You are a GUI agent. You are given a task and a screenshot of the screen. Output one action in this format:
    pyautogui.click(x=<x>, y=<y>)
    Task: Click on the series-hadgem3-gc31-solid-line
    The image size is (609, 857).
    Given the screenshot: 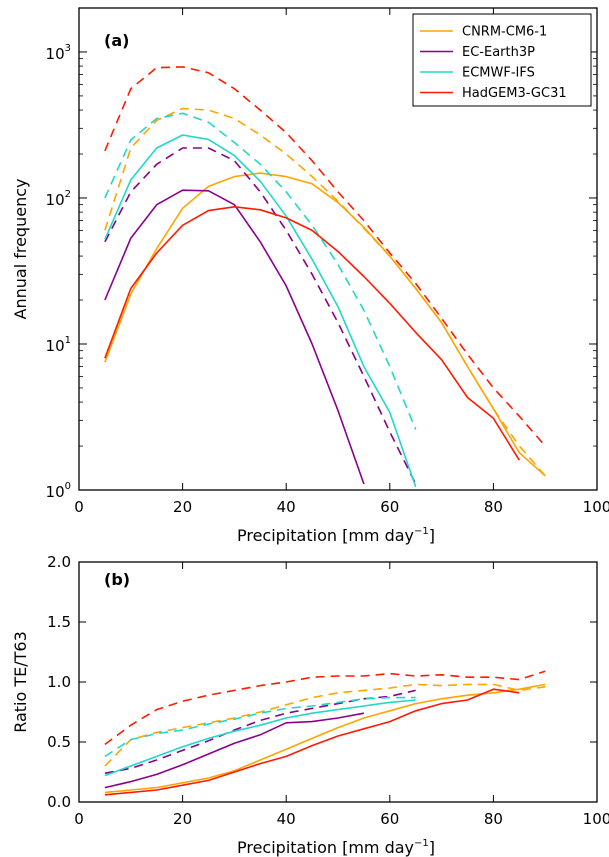 What is the action you would take?
    pyautogui.click(x=312, y=742)
    